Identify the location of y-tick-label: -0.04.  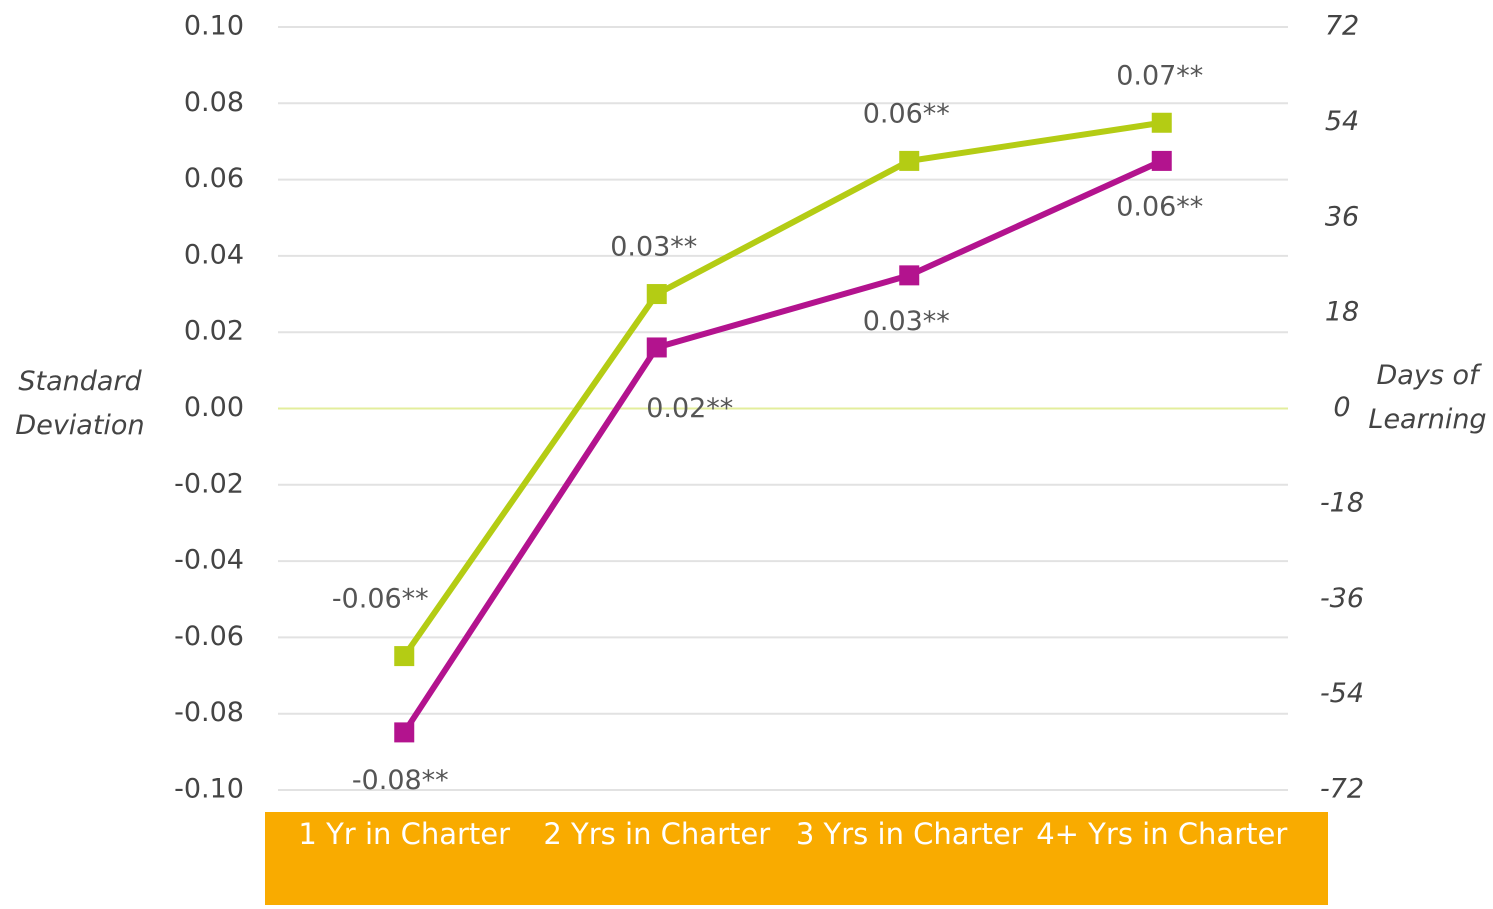
(209, 560).